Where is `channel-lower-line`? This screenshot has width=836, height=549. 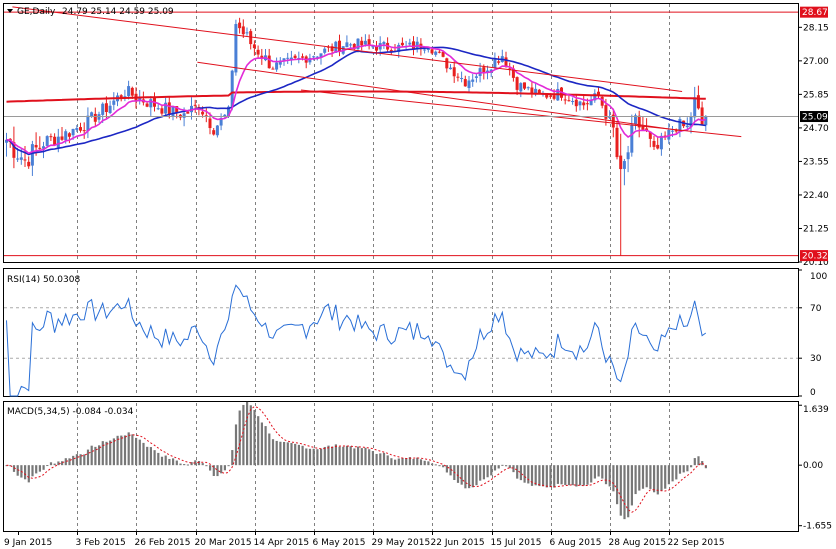
channel-lower-line is located at coordinates (521, 113).